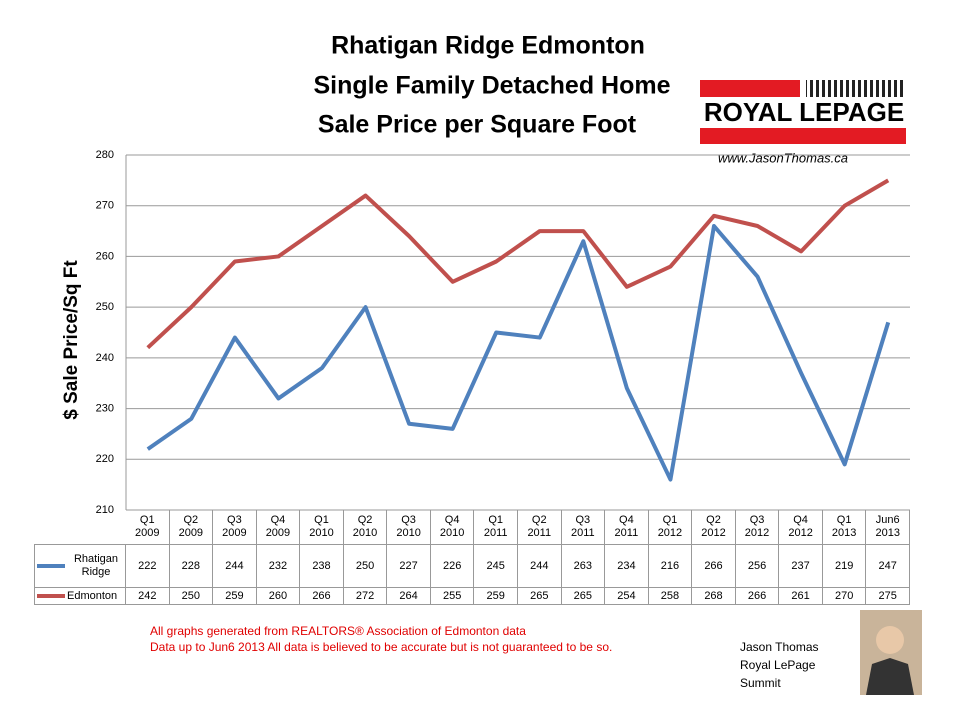 The width and height of the screenshot is (960, 720). I want to click on logo-brand: ROYAL LEPAGE, so click(804, 112).